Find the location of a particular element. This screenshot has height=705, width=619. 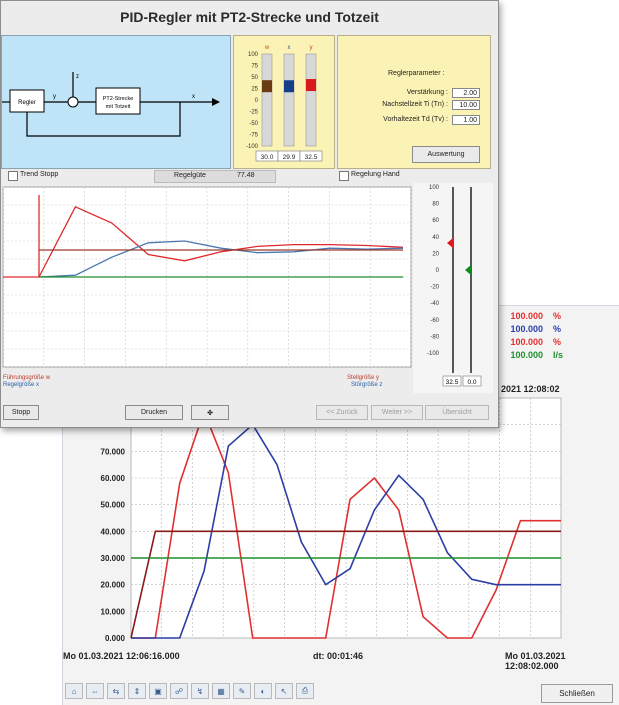

trend-stop-checkbox is located at coordinates (13, 176).